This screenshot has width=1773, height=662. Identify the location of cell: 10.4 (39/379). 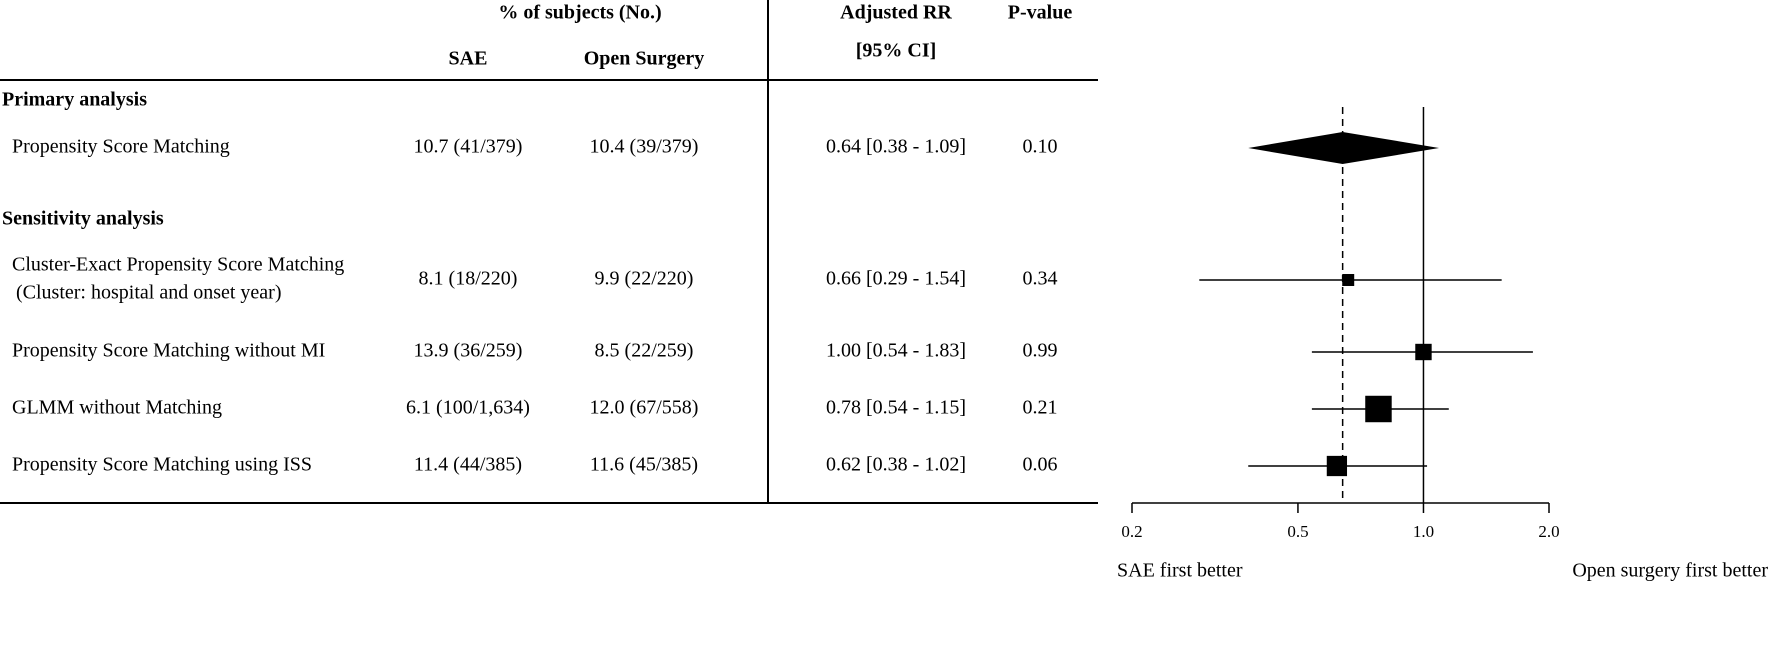
(644, 147).